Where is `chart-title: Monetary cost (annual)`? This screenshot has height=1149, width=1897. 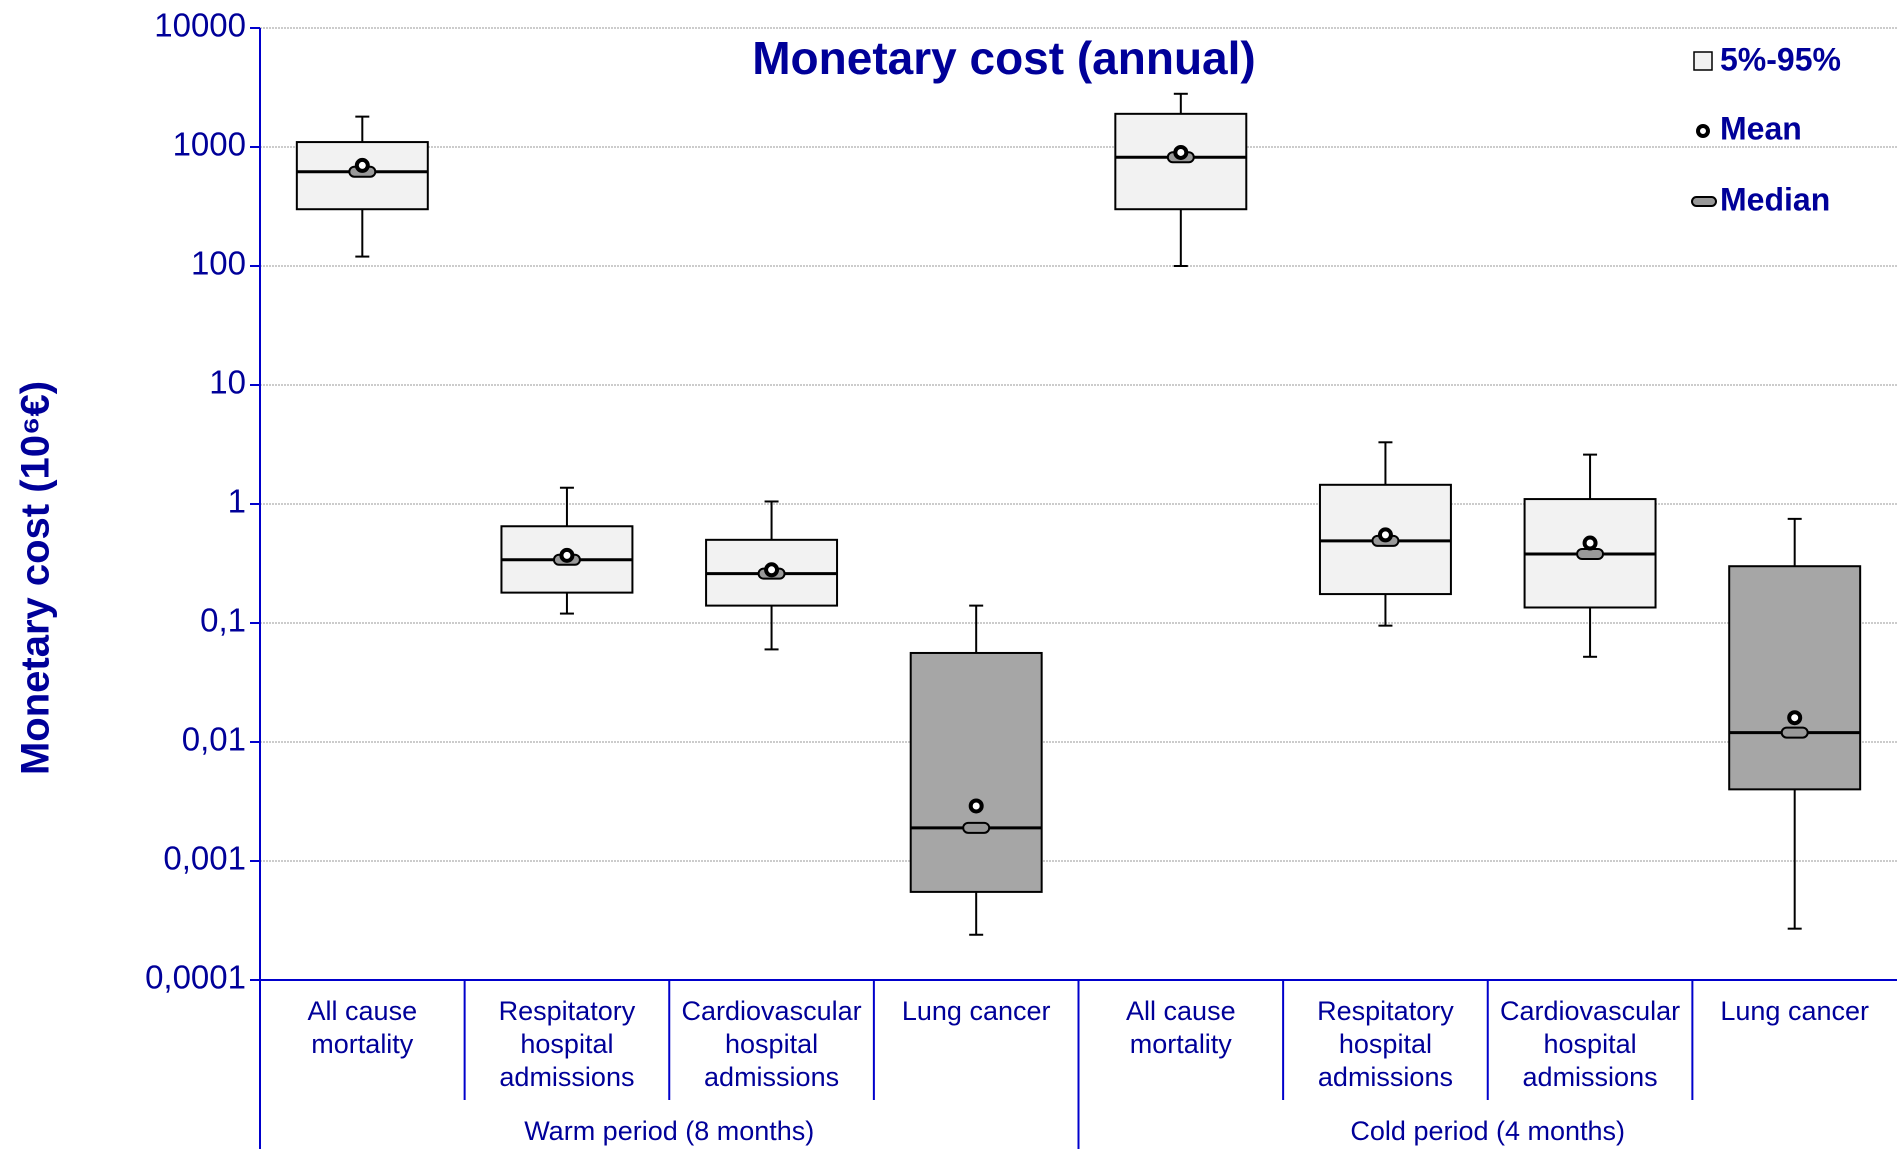 chart-title: Monetary cost (annual) is located at coordinates (1004, 58).